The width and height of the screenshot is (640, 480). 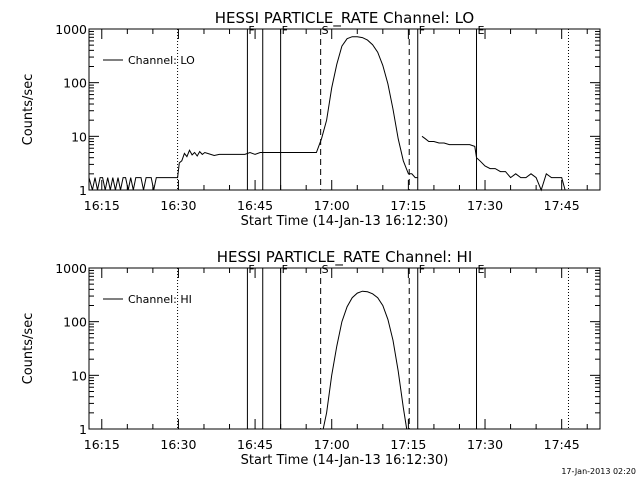 What do you see at coordinates (161, 60) in the screenshot?
I see `legend-label: Channel: LO` at bounding box center [161, 60].